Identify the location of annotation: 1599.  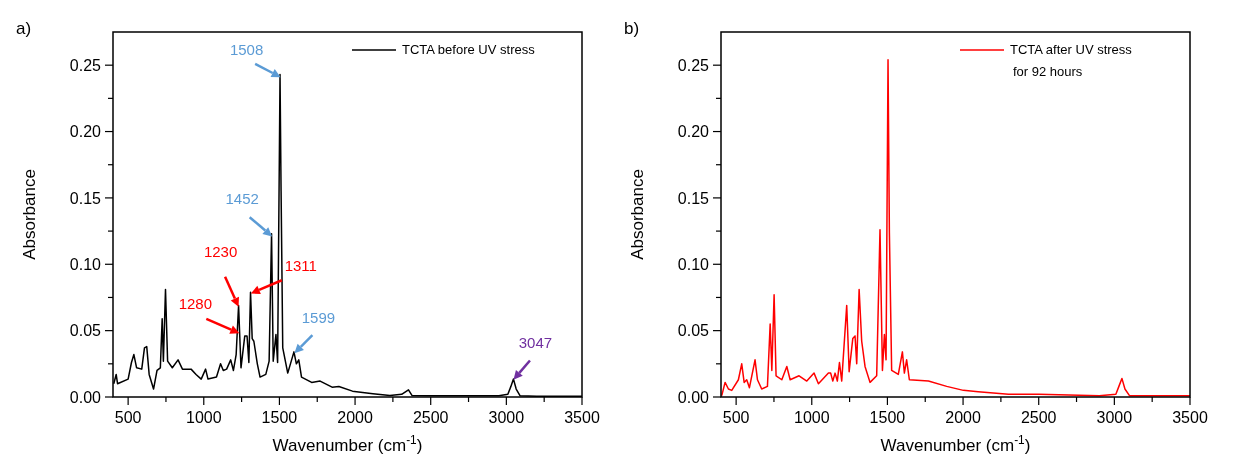
(318, 318).